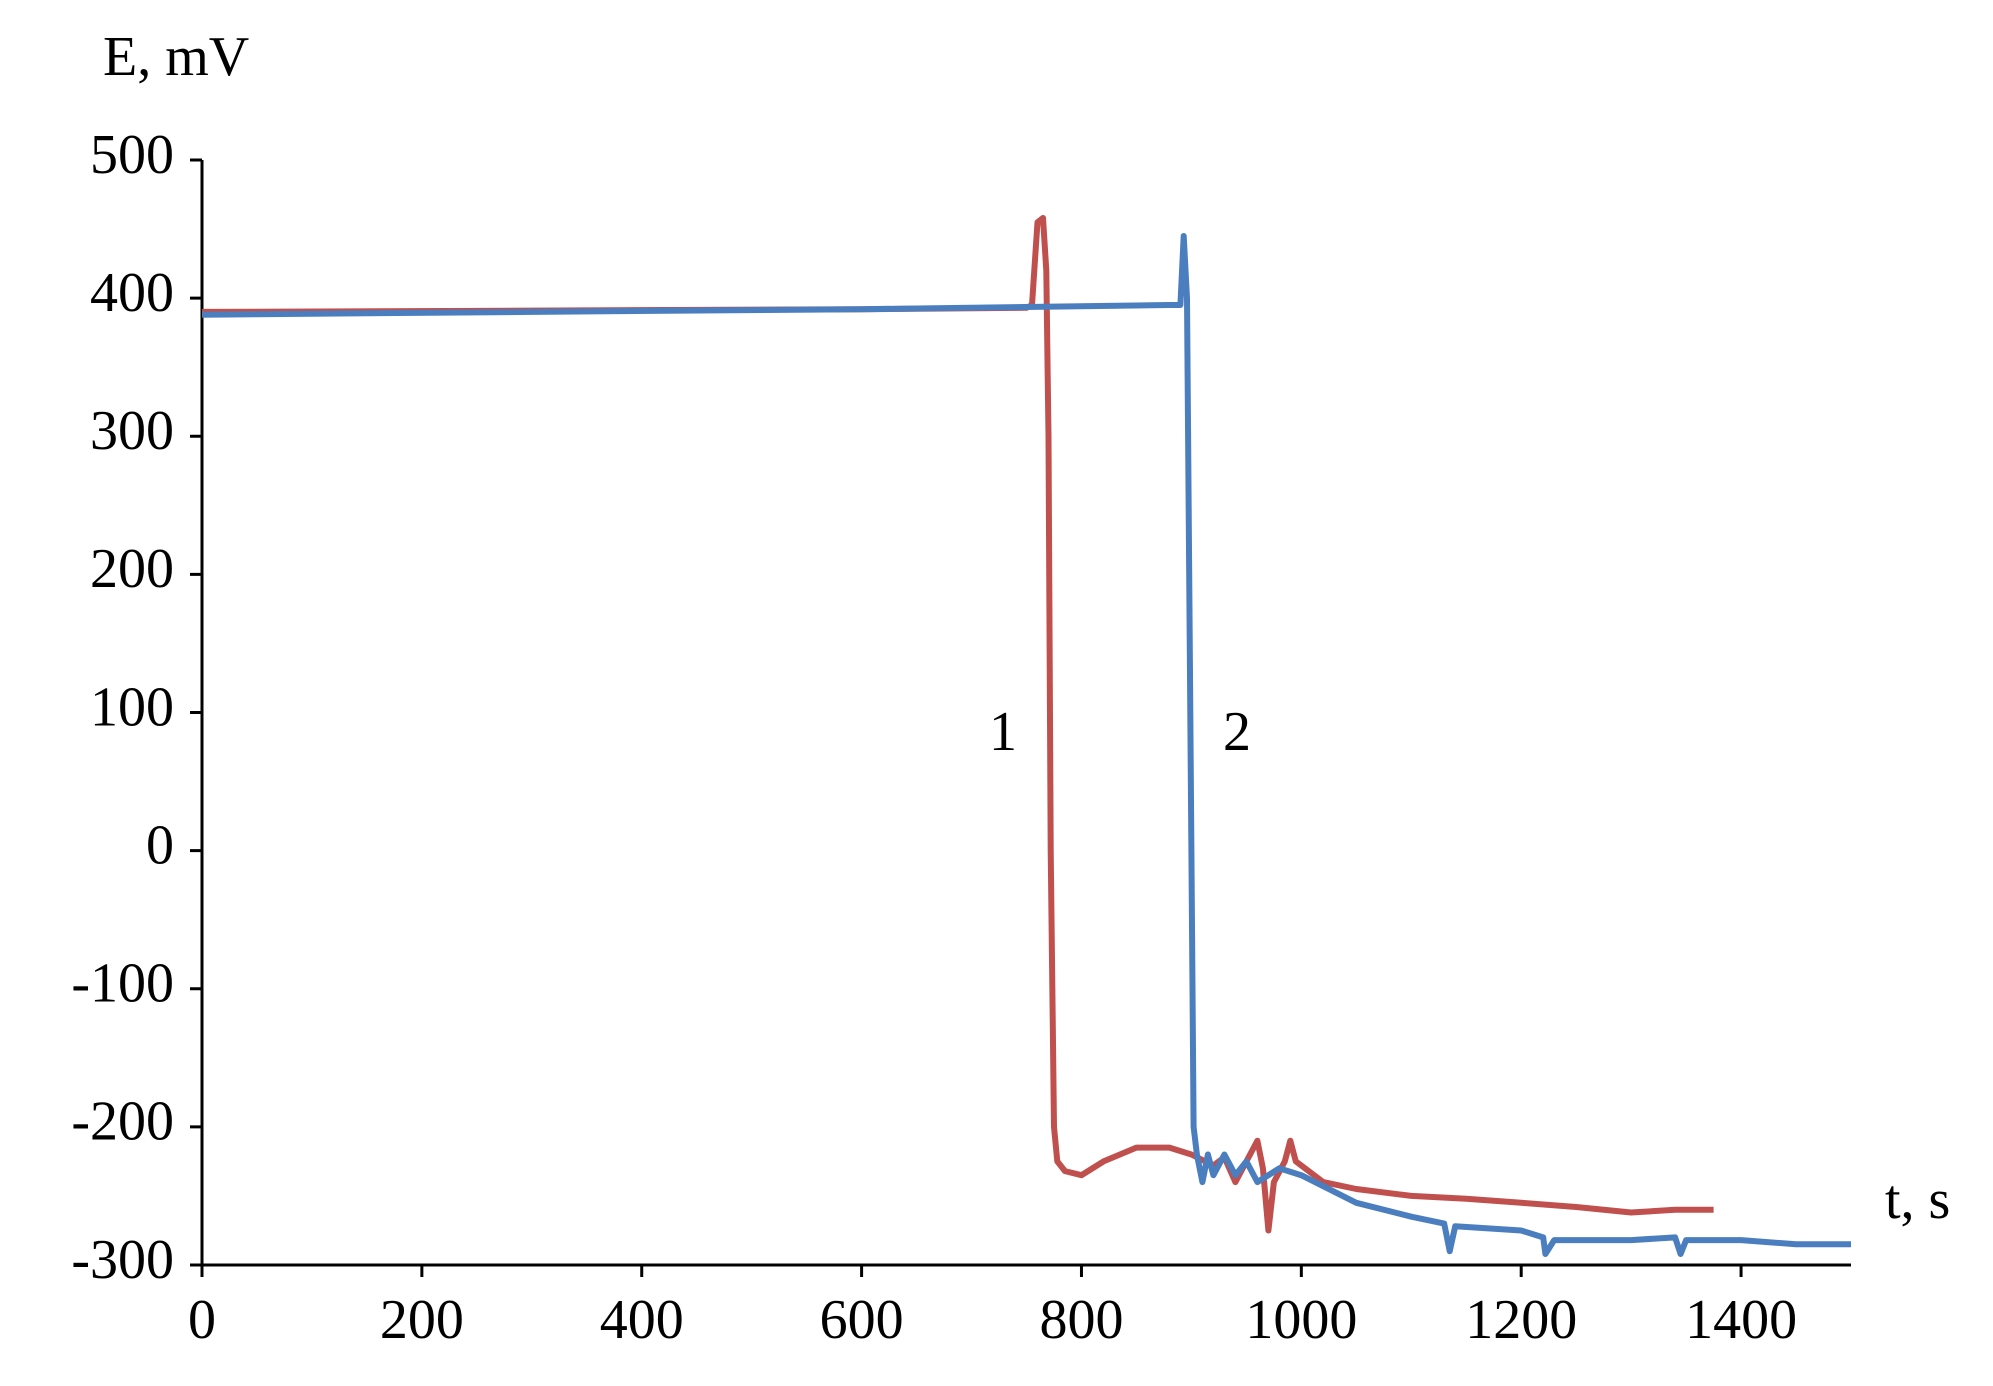  Describe the element at coordinates (1301, 1320) in the screenshot. I see `x-tick-label: 1000` at that location.